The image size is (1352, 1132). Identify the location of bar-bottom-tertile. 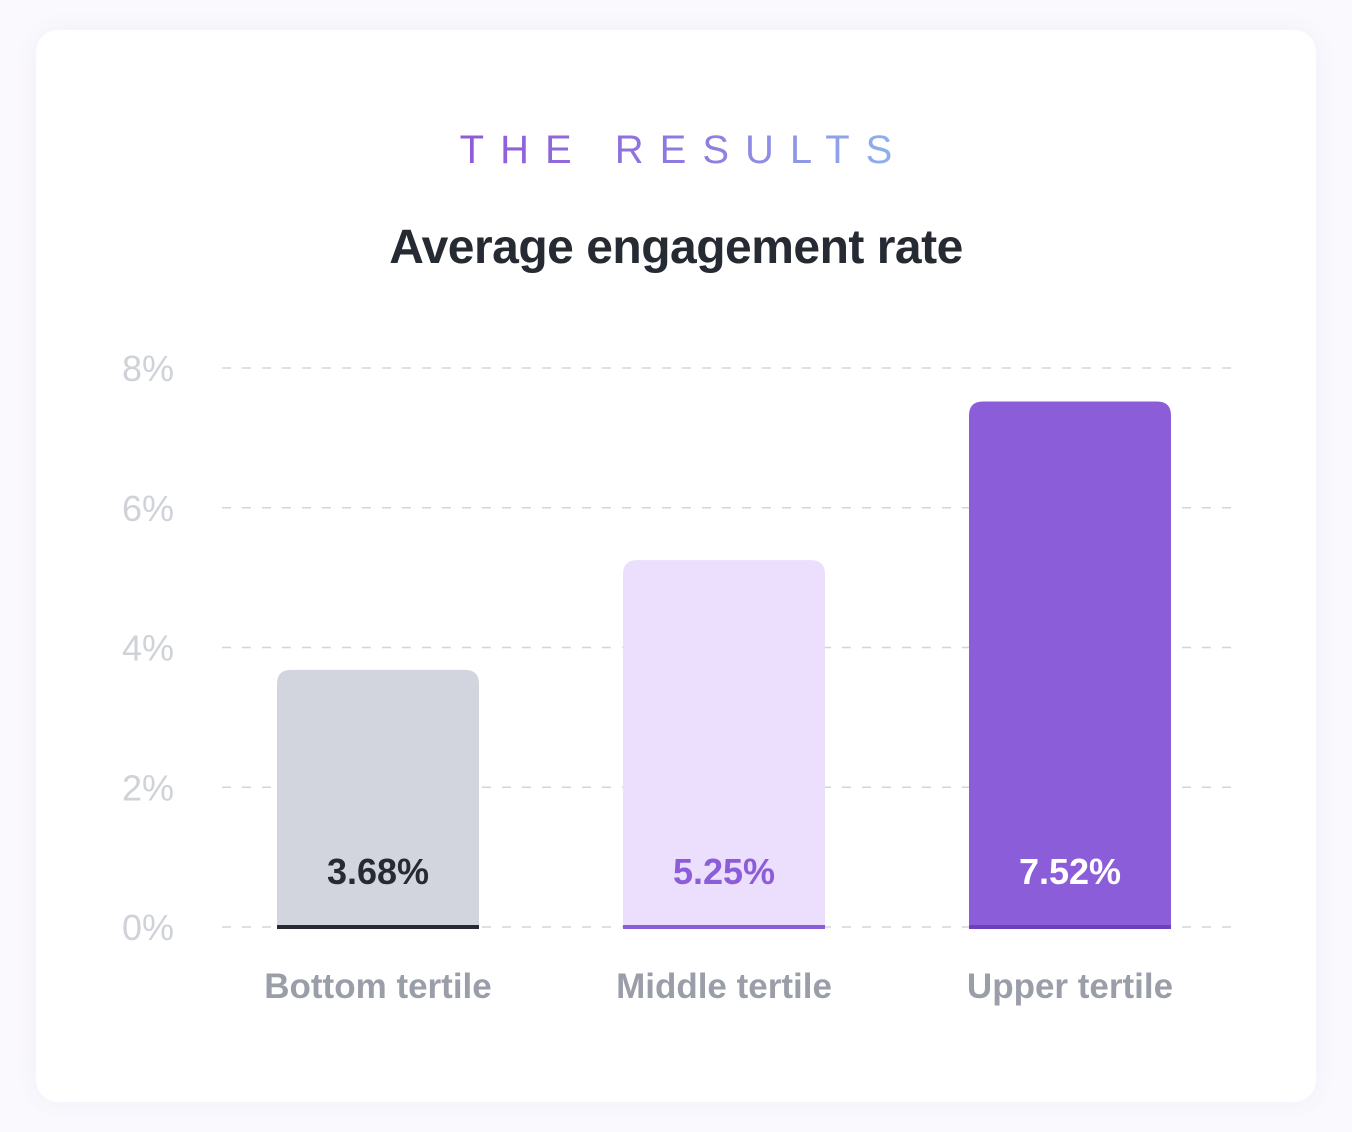
(378, 798).